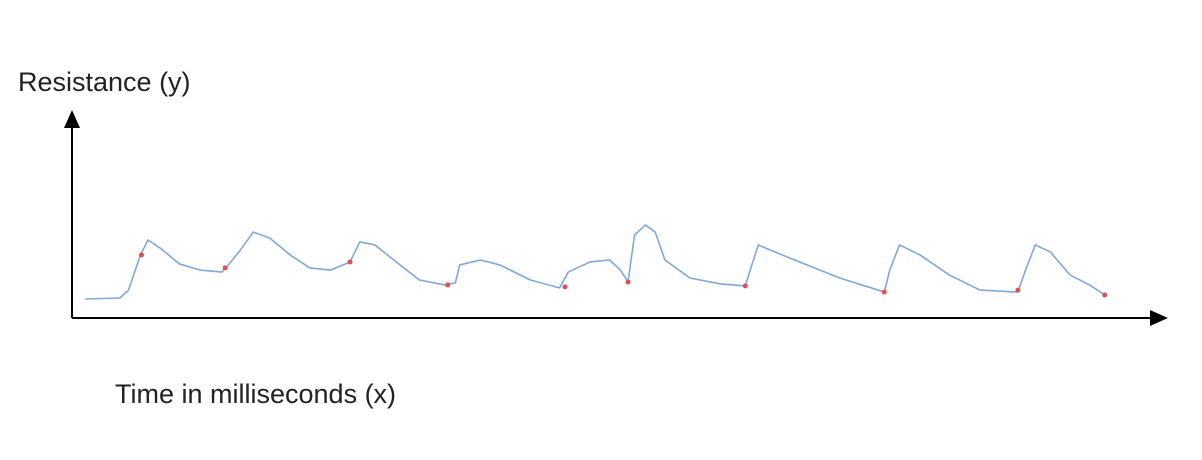 Image resolution: width=1202 pixels, height=460 pixels. Describe the element at coordinates (255, 394) in the screenshot. I see `x-axis-label: Time in milliseconds (x)` at that location.